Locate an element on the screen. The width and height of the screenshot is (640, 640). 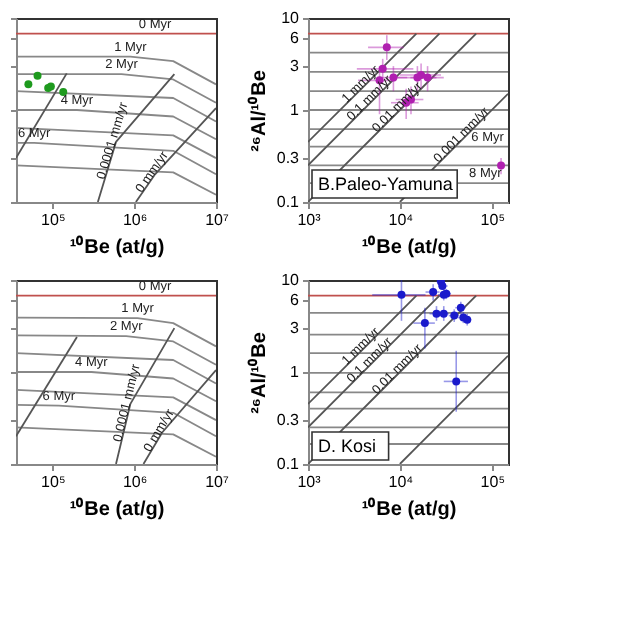
annotation: D. Kosi is located at coordinates (347, 446).